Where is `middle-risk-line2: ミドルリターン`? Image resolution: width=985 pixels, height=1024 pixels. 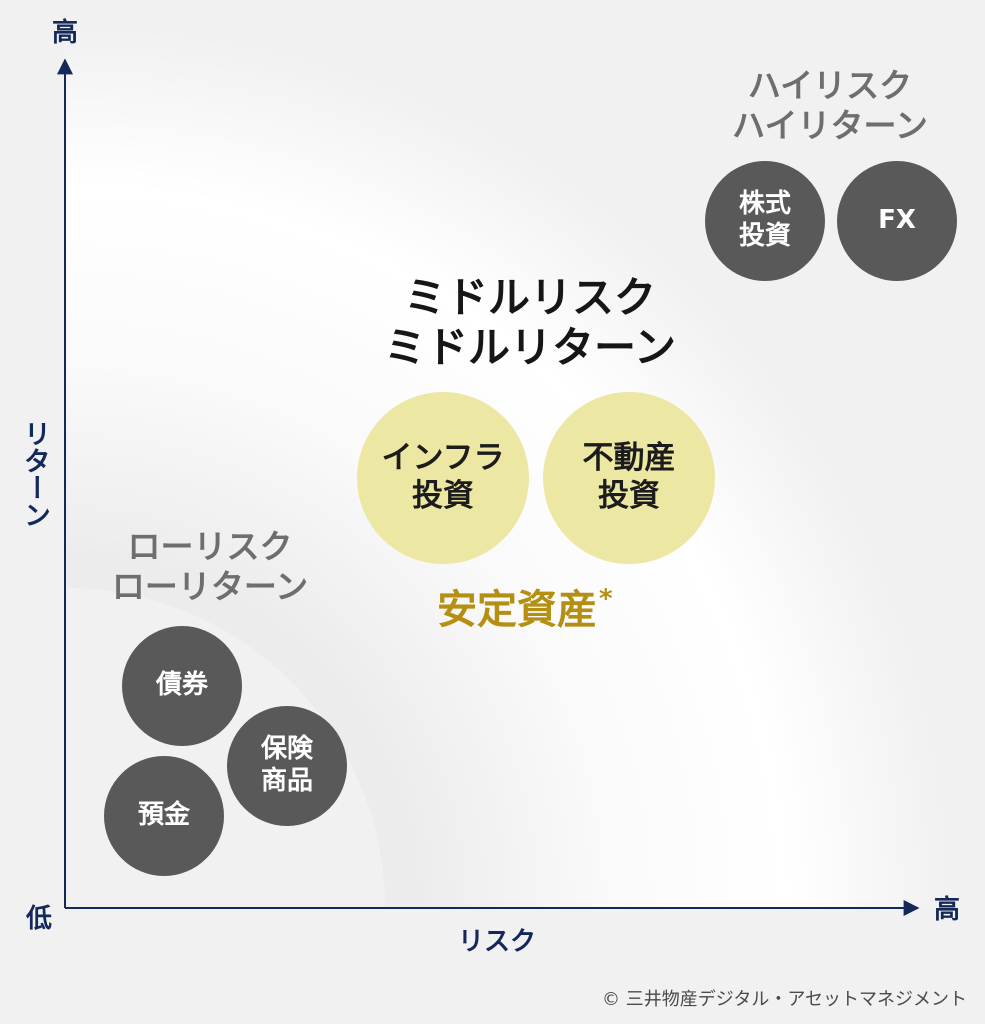
middle-risk-line2: ミドルリターン is located at coordinates (530, 348).